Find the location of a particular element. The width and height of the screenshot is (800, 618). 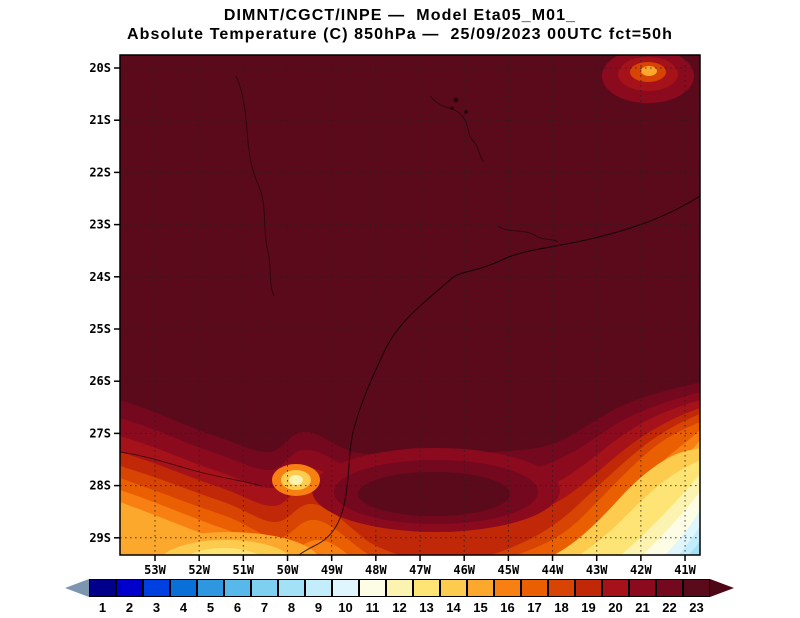

colorbar-value-label: 8 is located at coordinates (291, 607).